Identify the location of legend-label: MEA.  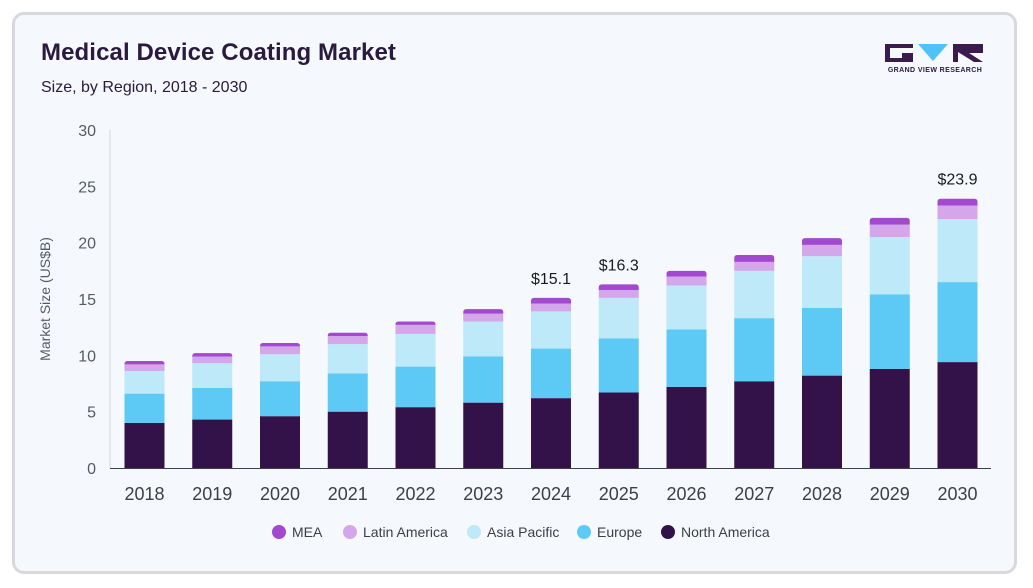
(307, 532).